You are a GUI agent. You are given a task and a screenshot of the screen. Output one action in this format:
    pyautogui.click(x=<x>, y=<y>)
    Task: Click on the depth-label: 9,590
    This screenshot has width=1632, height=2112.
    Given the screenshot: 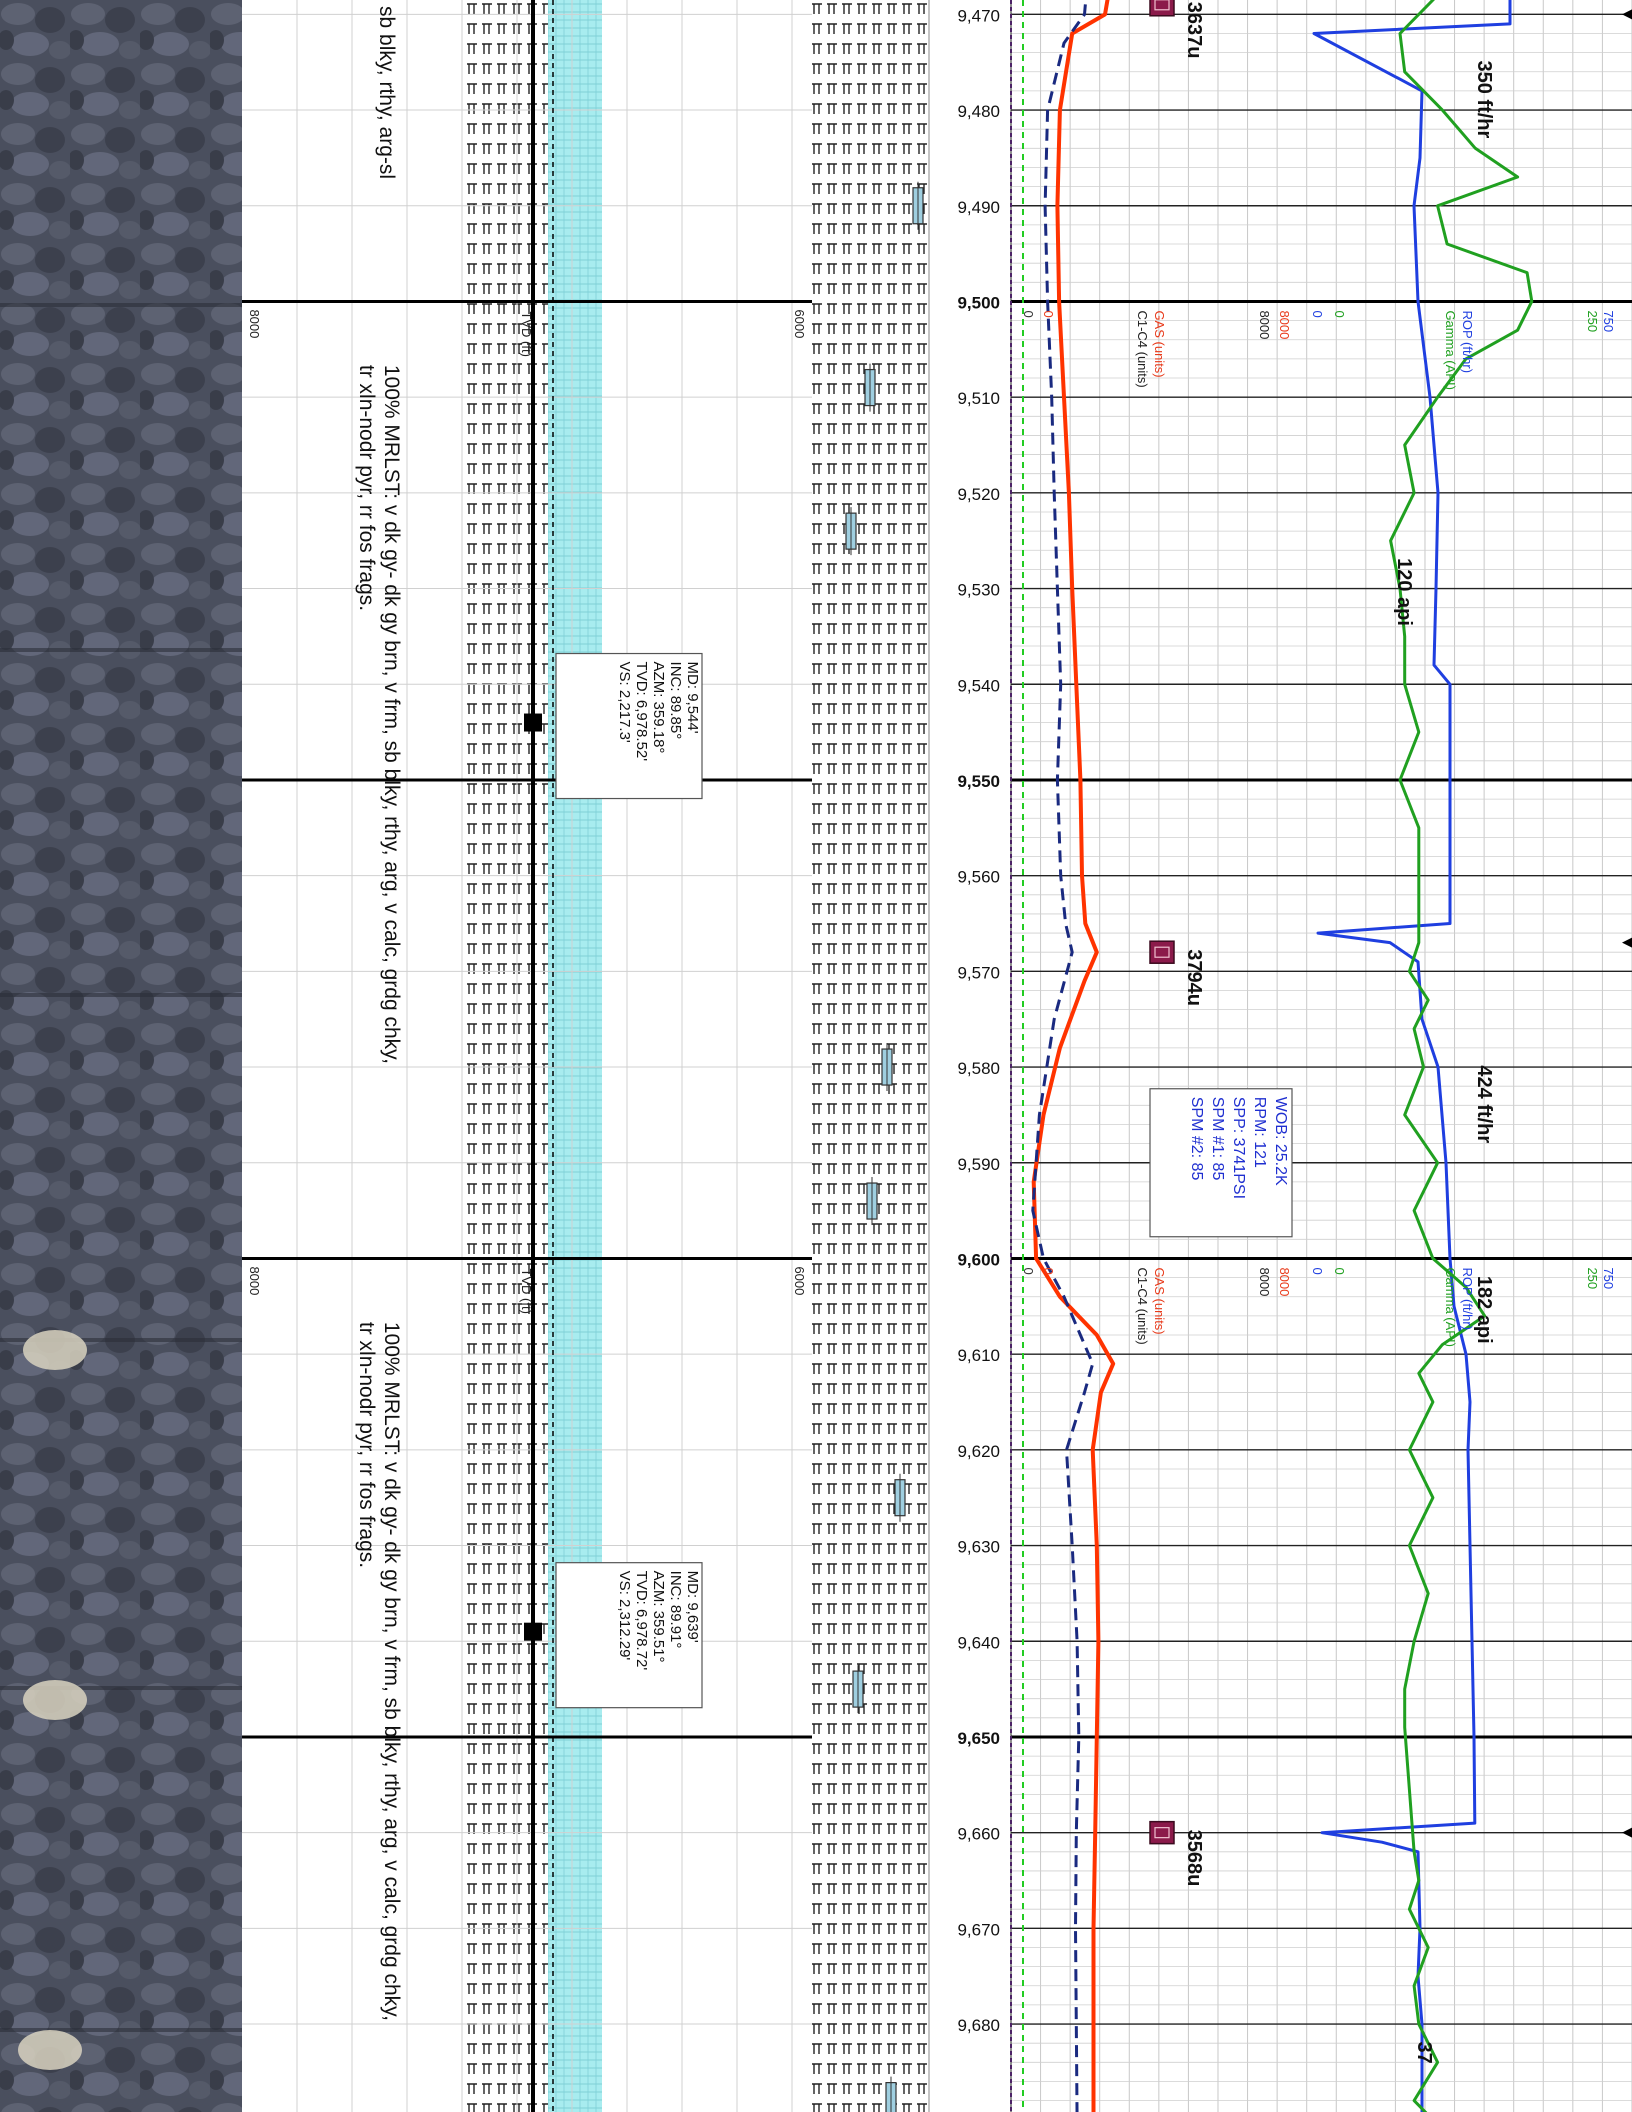 What is the action you would take?
    pyautogui.click(x=978, y=1164)
    